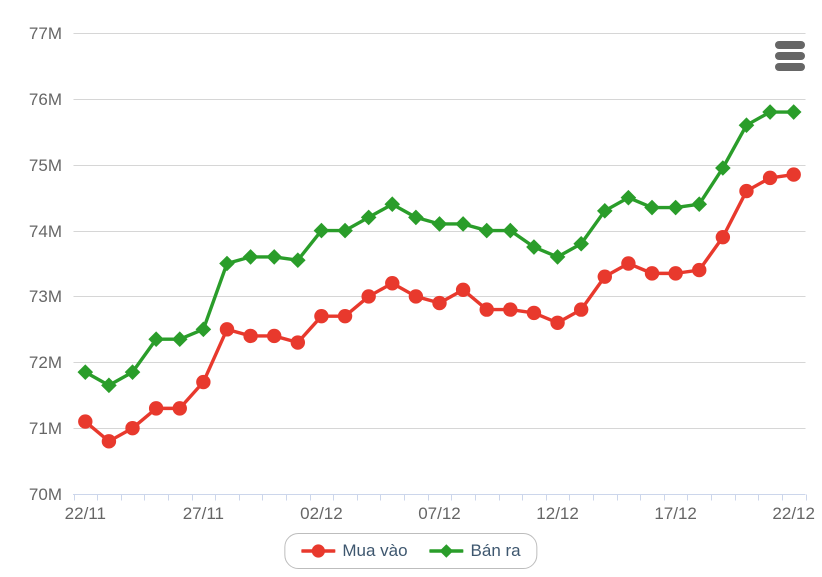  Describe the element at coordinates (375, 550) in the screenshot. I see `legend-label-mua-vao: Mua vào` at that location.